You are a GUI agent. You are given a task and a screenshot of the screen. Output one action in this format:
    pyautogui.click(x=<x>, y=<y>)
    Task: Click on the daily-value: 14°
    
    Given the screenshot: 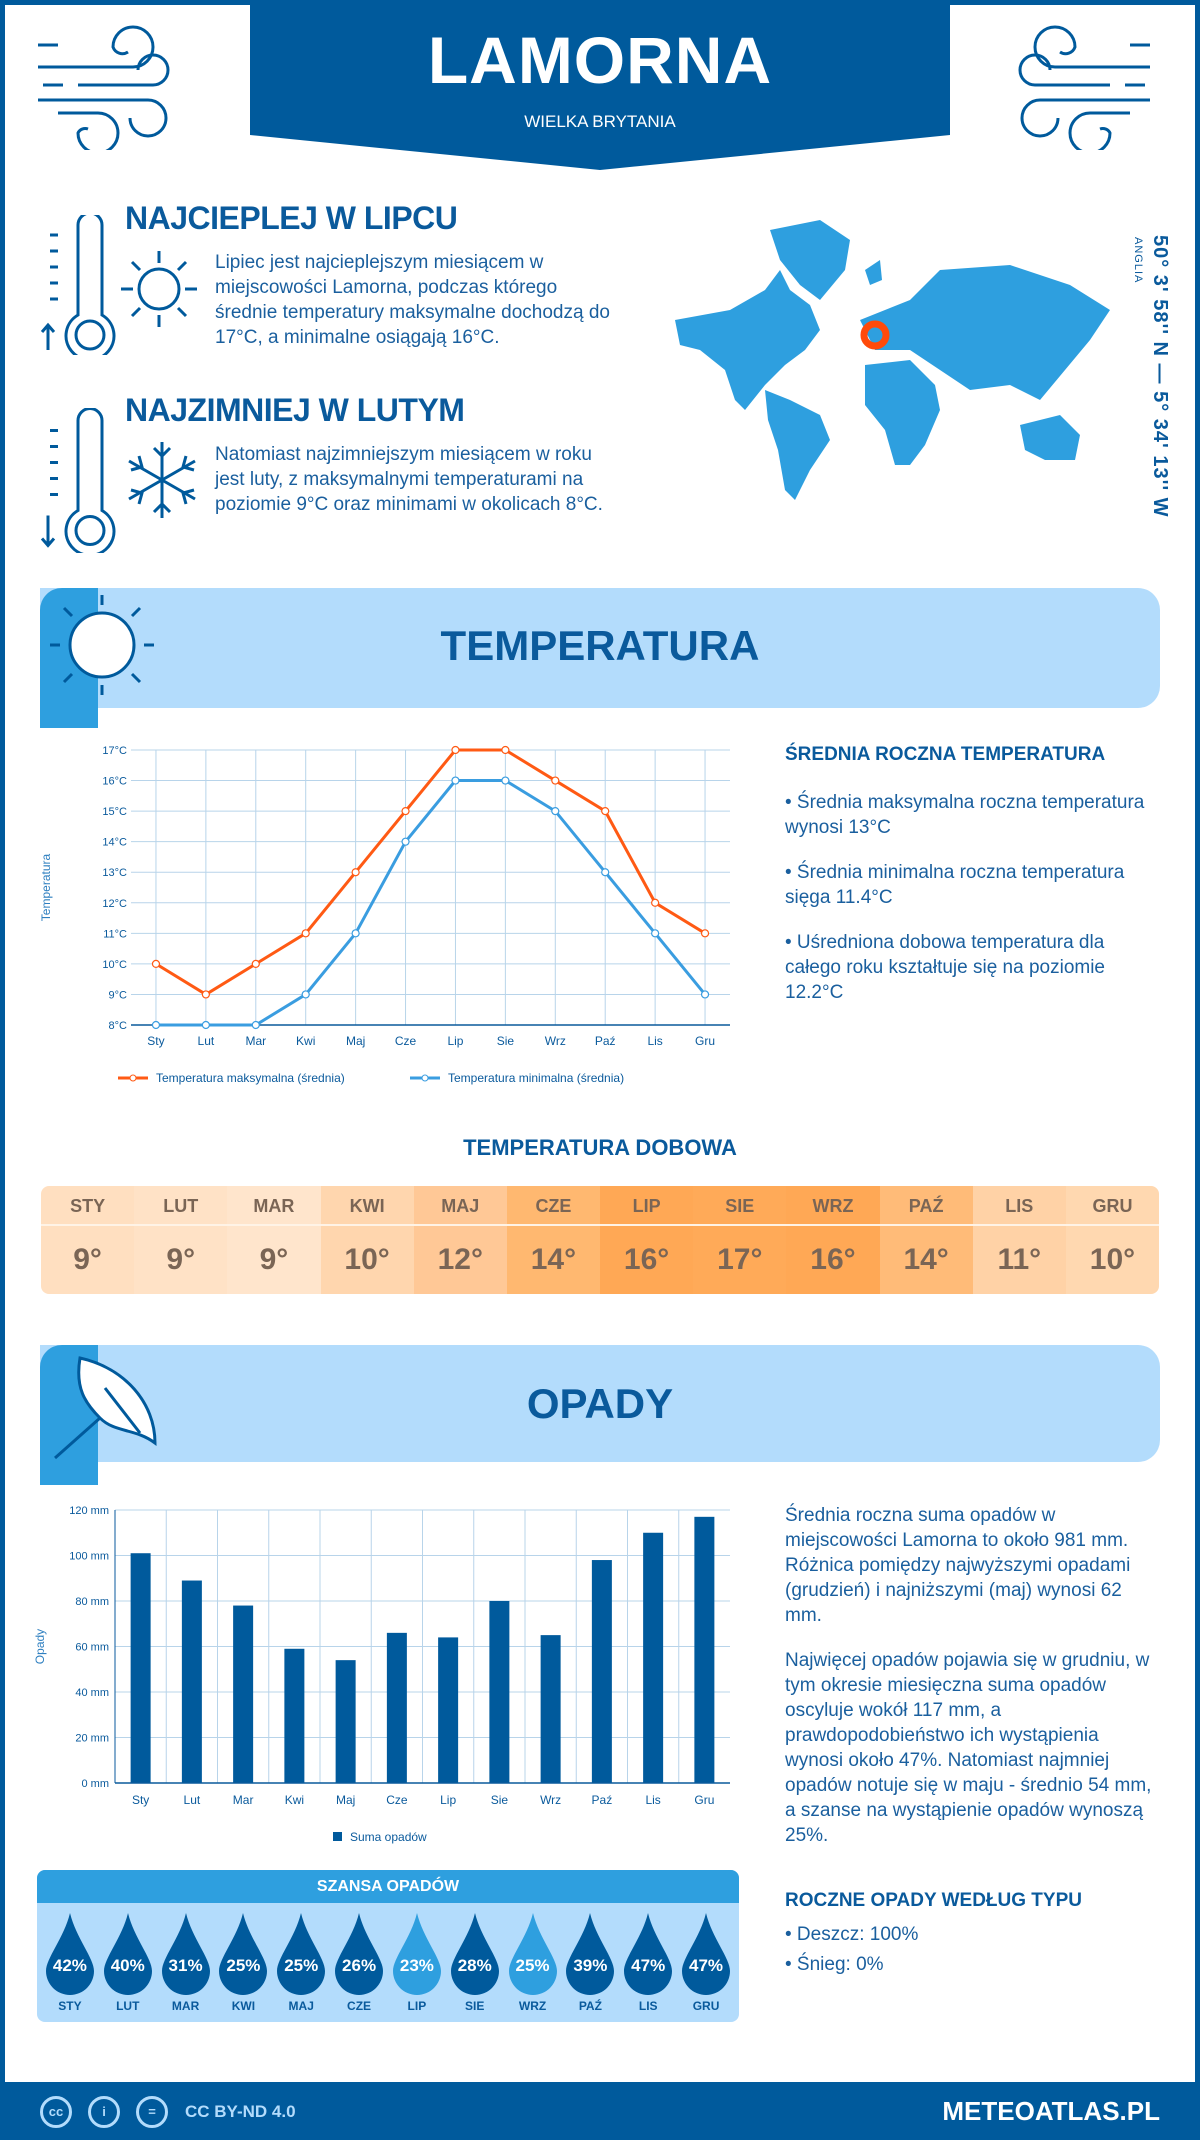 What is the action you would take?
    pyautogui.click(x=553, y=1259)
    